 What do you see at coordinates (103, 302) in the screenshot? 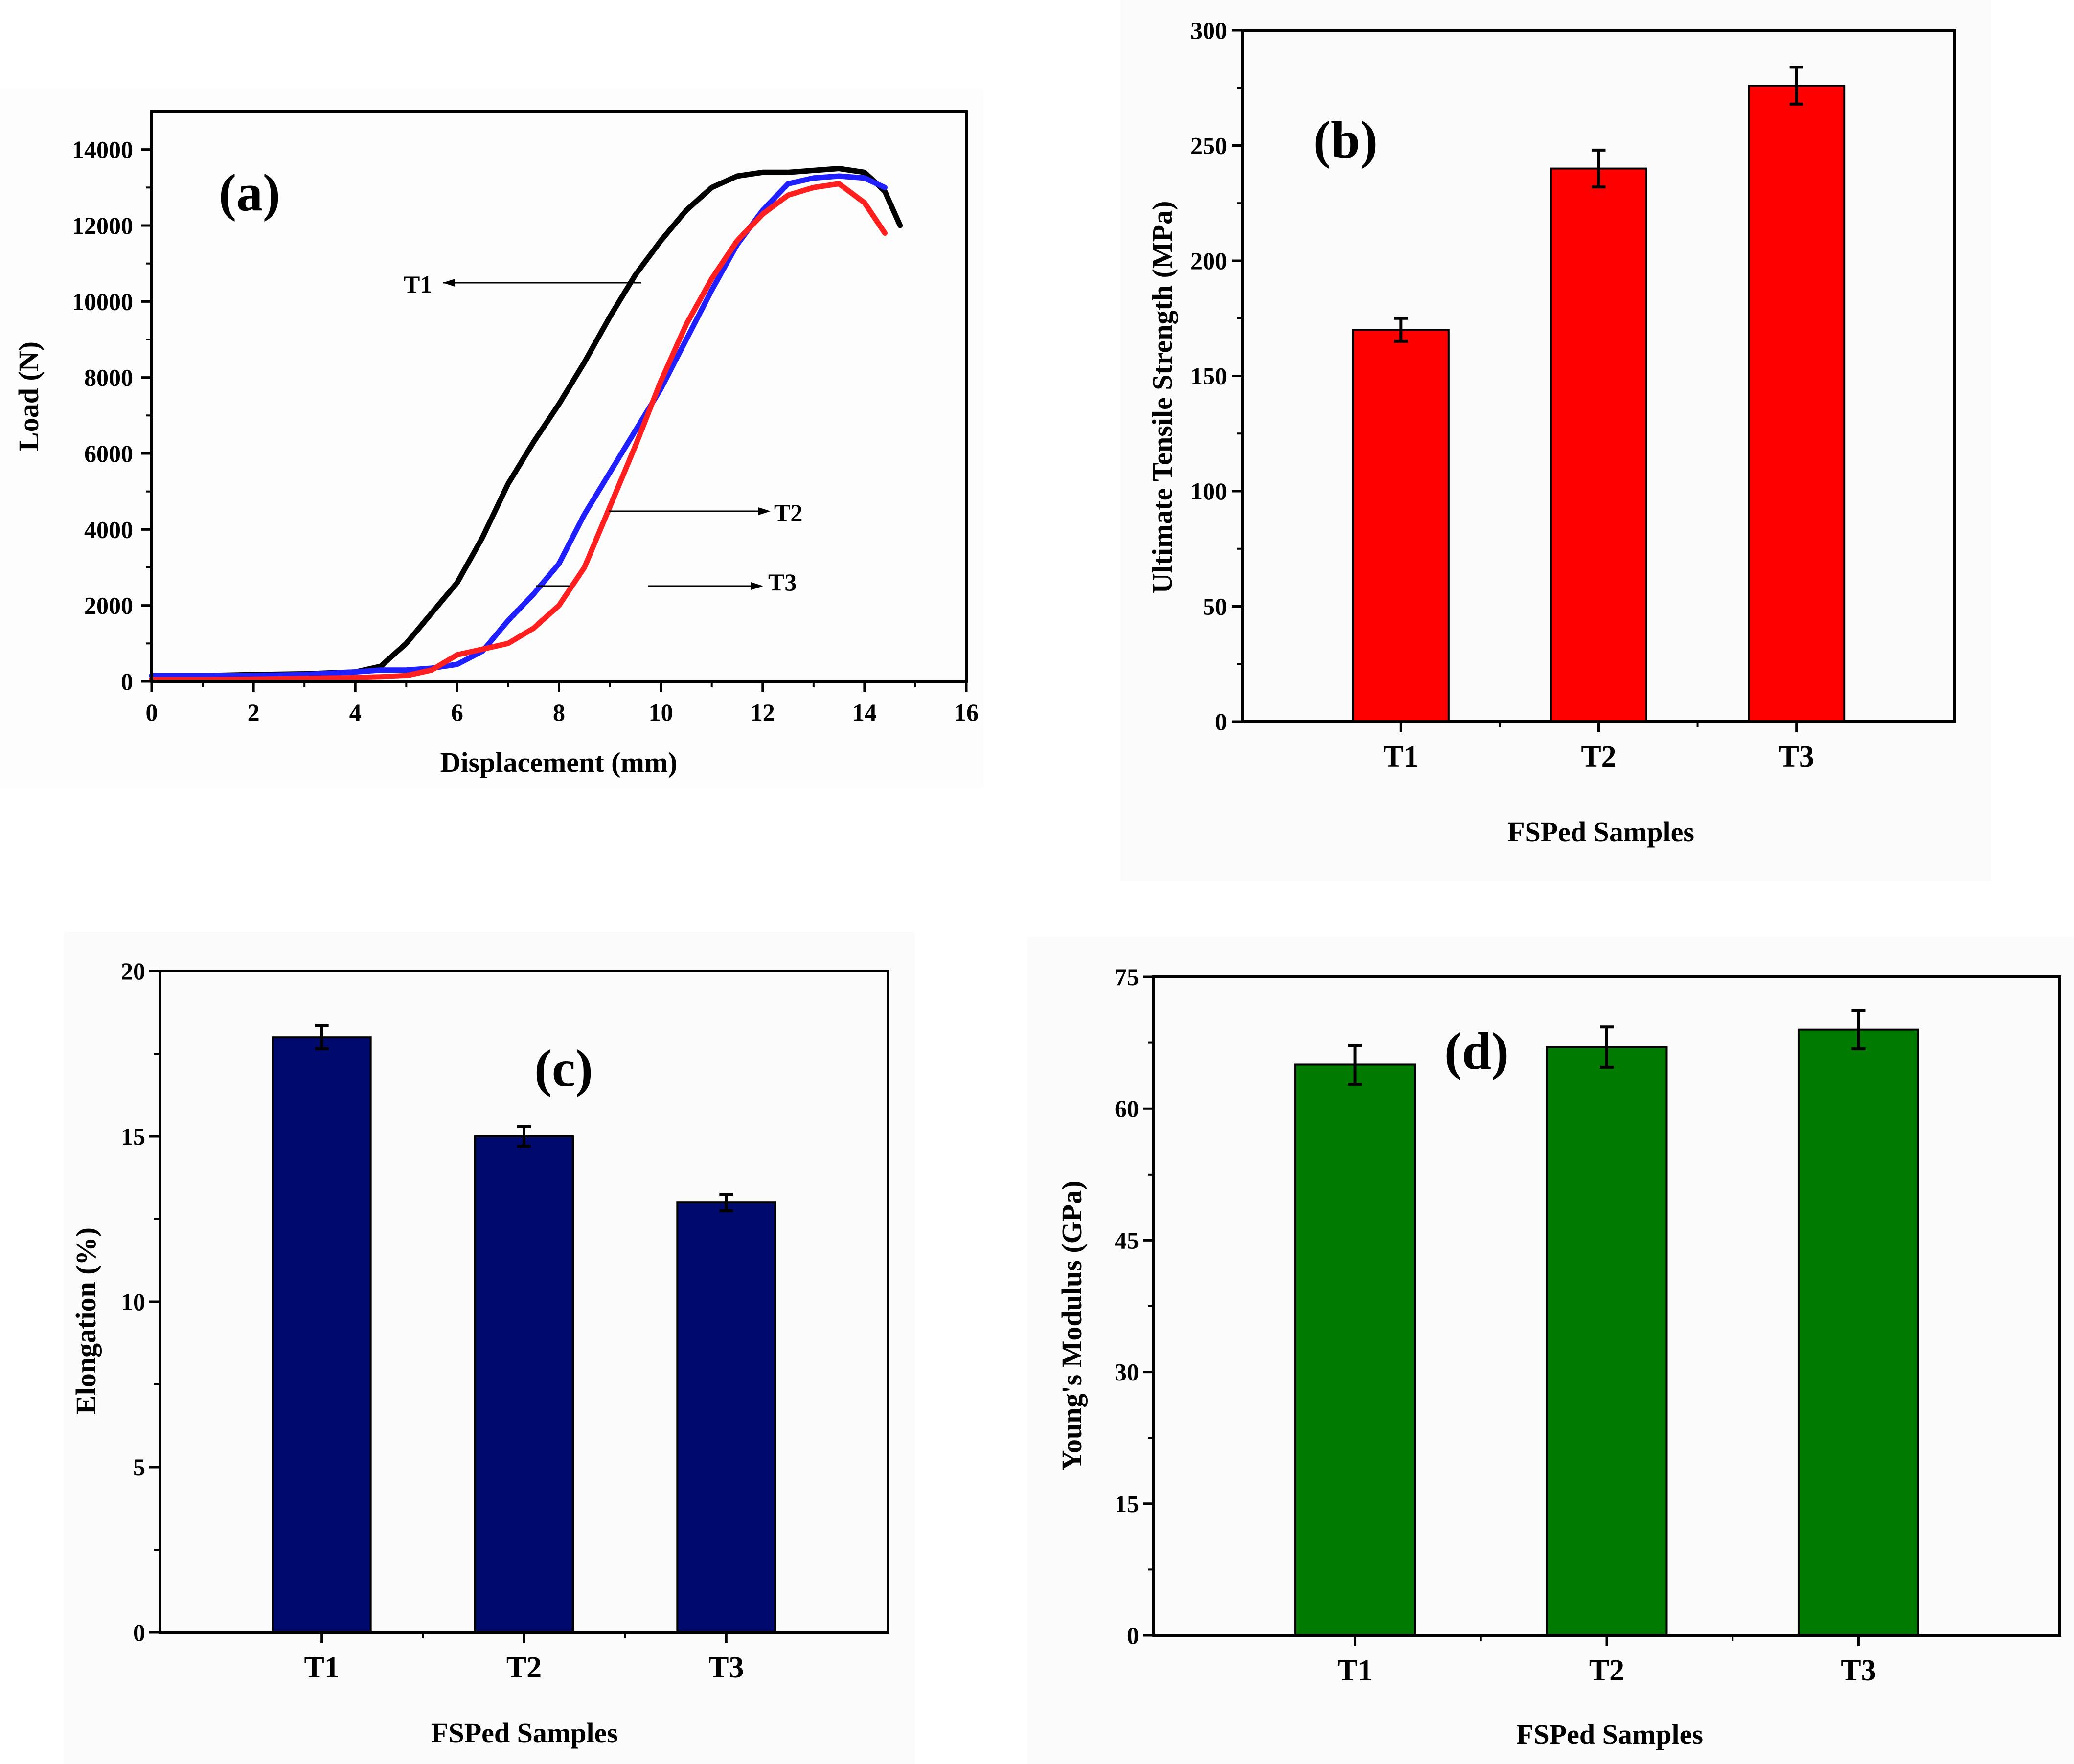
I see `y-tick-label: 10000` at bounding box center [103, 302].